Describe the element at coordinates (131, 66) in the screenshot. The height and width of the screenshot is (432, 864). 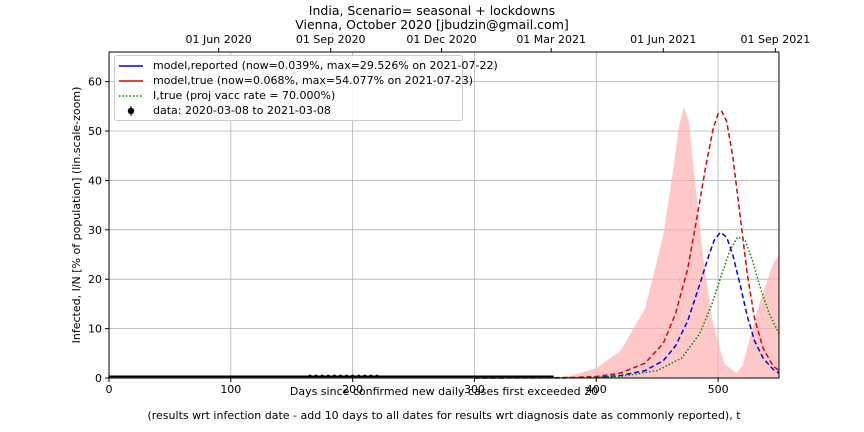
I see `legend-swatch-reported` at that location.